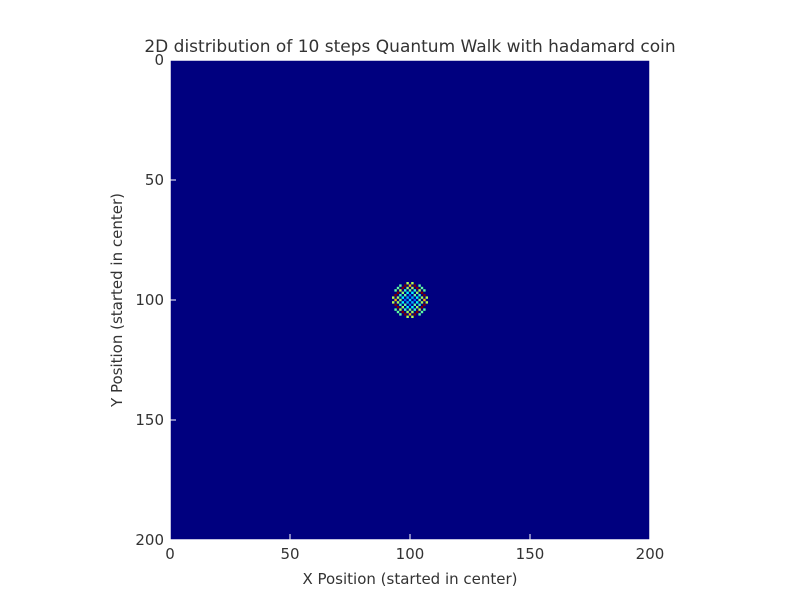 The image size is (800, 600). I want to click on y-axis-label: Y Position (started in center), so click(117, 300).